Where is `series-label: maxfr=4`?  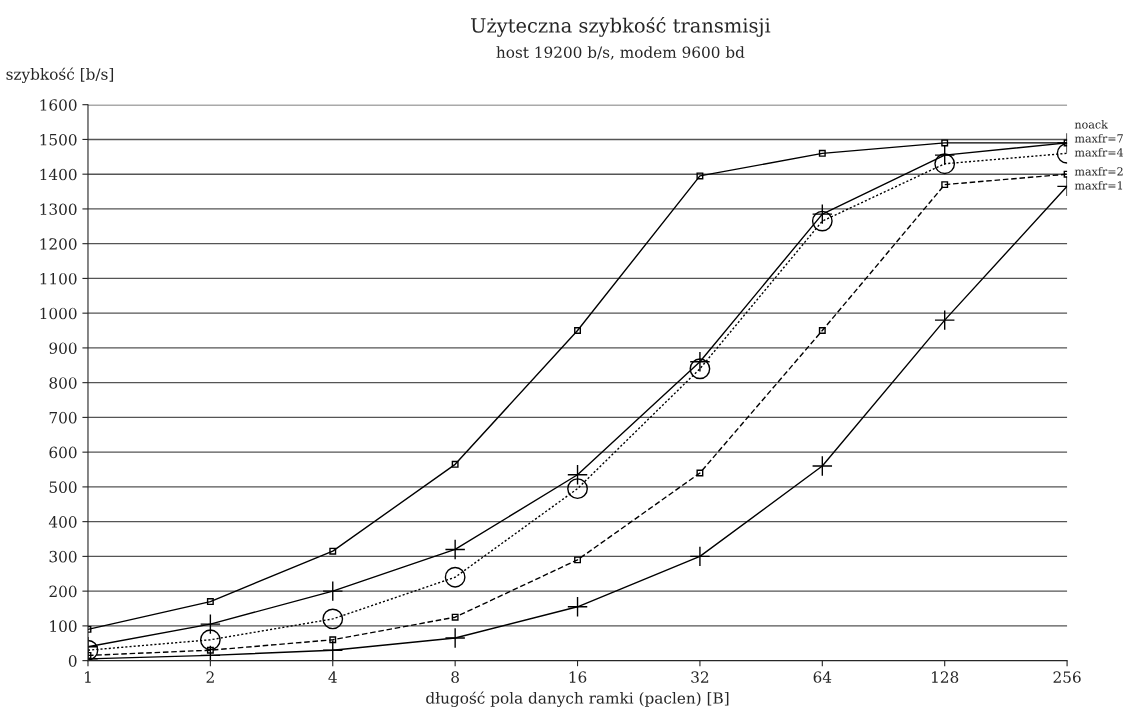 series-label: maxfr=4 is located at coordinates (1099, 152).